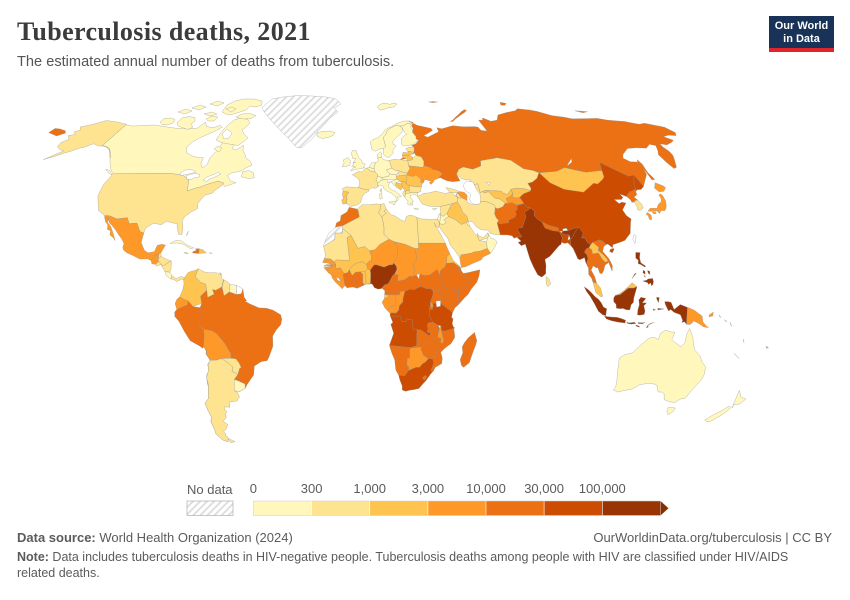  Describe the element at coordinates (210, 489) in the screenshot. I see `svg-text: No data` at that location.